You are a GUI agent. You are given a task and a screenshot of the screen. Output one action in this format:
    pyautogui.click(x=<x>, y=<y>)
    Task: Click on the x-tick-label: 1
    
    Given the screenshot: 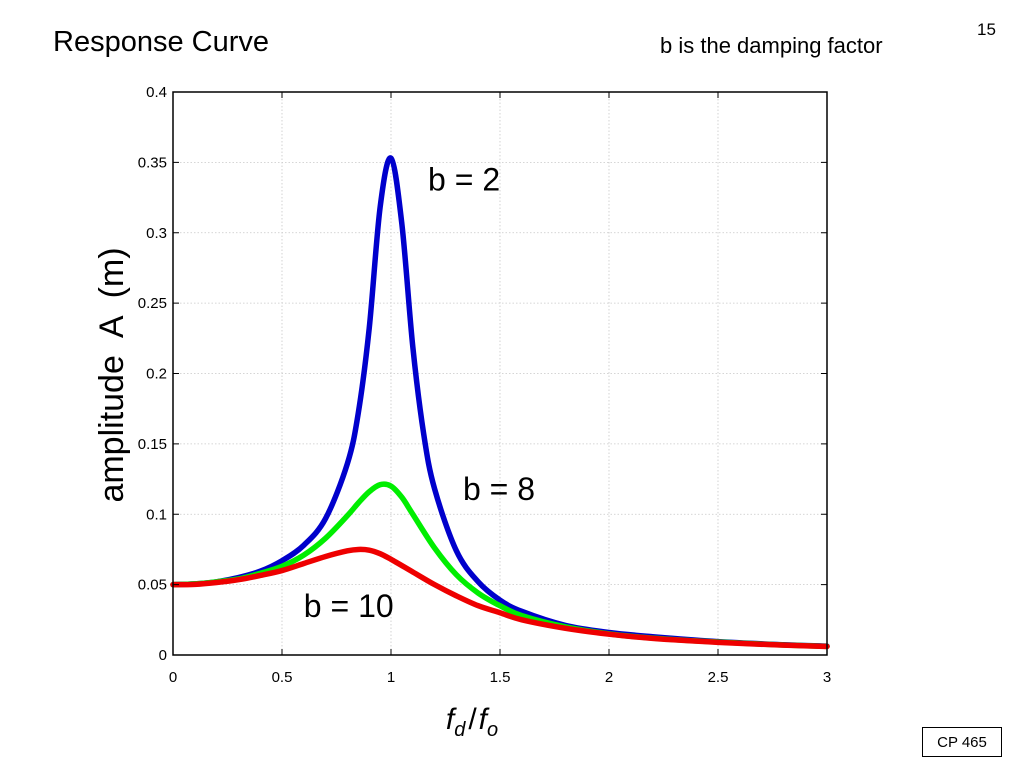 What is the action you would take?
    pyautogui.click(x=391, y=677)
    